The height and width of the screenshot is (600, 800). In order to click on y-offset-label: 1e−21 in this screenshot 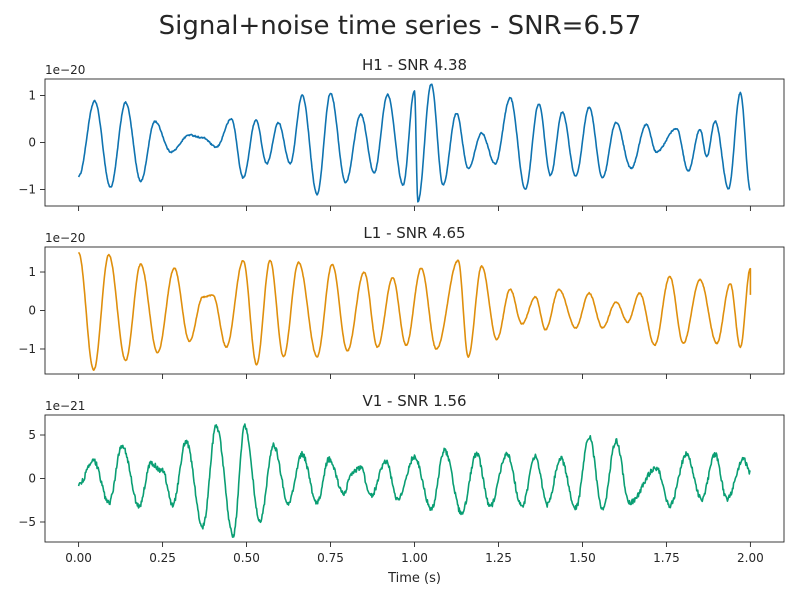, I will do `click(65, 406)`.